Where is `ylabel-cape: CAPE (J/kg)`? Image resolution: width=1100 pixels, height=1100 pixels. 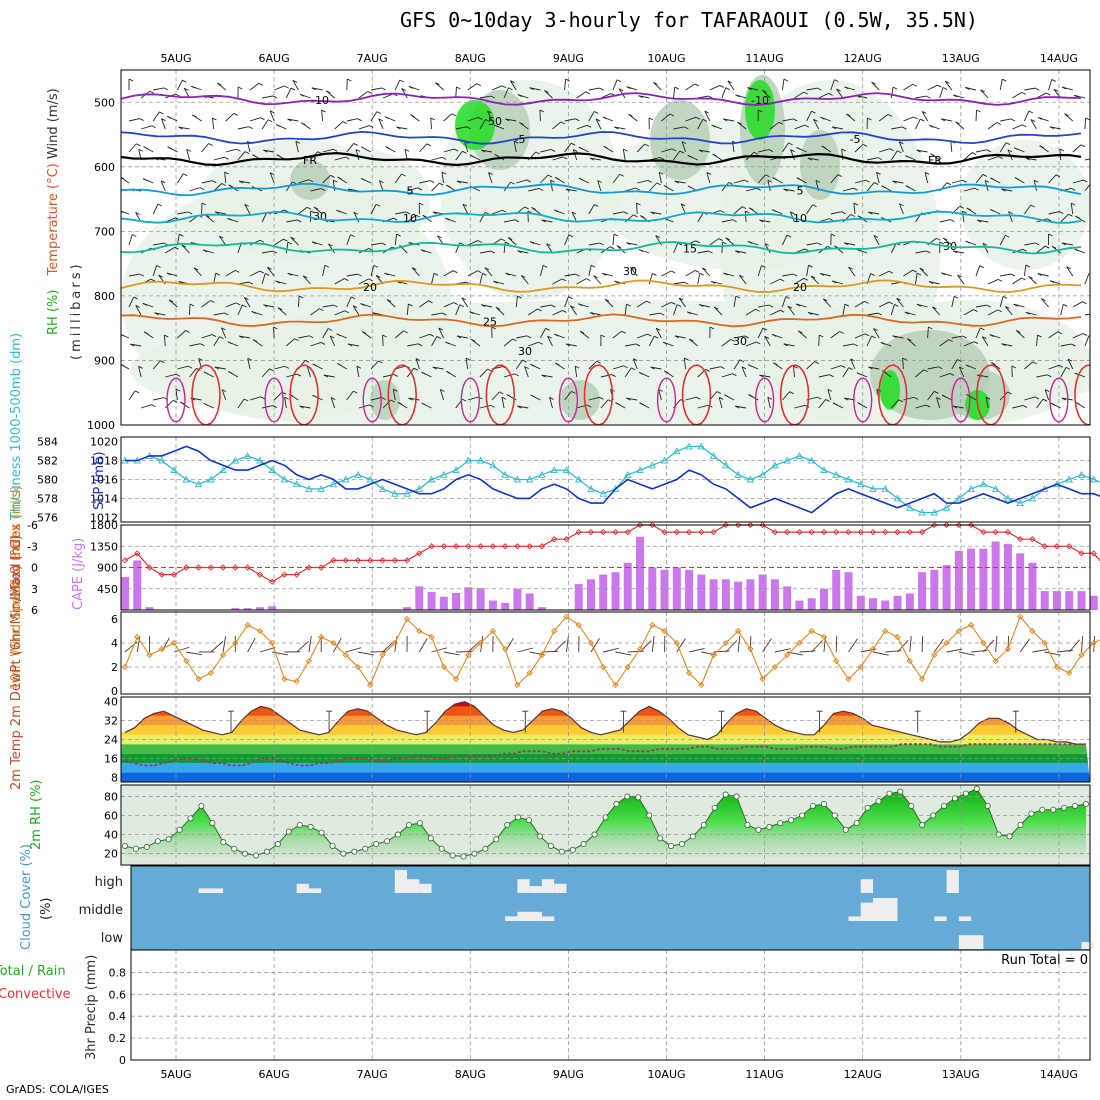 ylabel-cape: CAPE (J/kg) is located at coordinates (78, 574).